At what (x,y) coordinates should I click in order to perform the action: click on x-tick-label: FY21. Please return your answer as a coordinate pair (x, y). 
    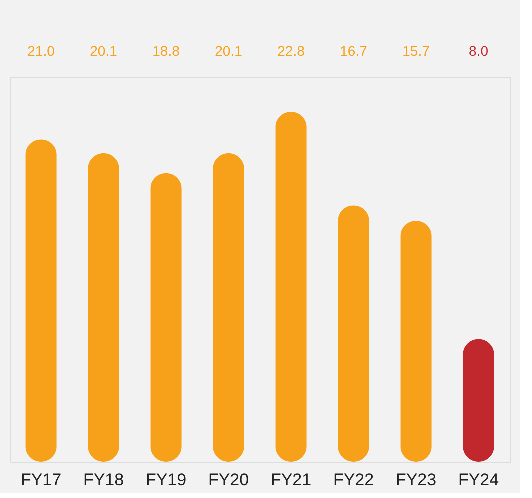
    Looking at the image, I should click on (291, 480).